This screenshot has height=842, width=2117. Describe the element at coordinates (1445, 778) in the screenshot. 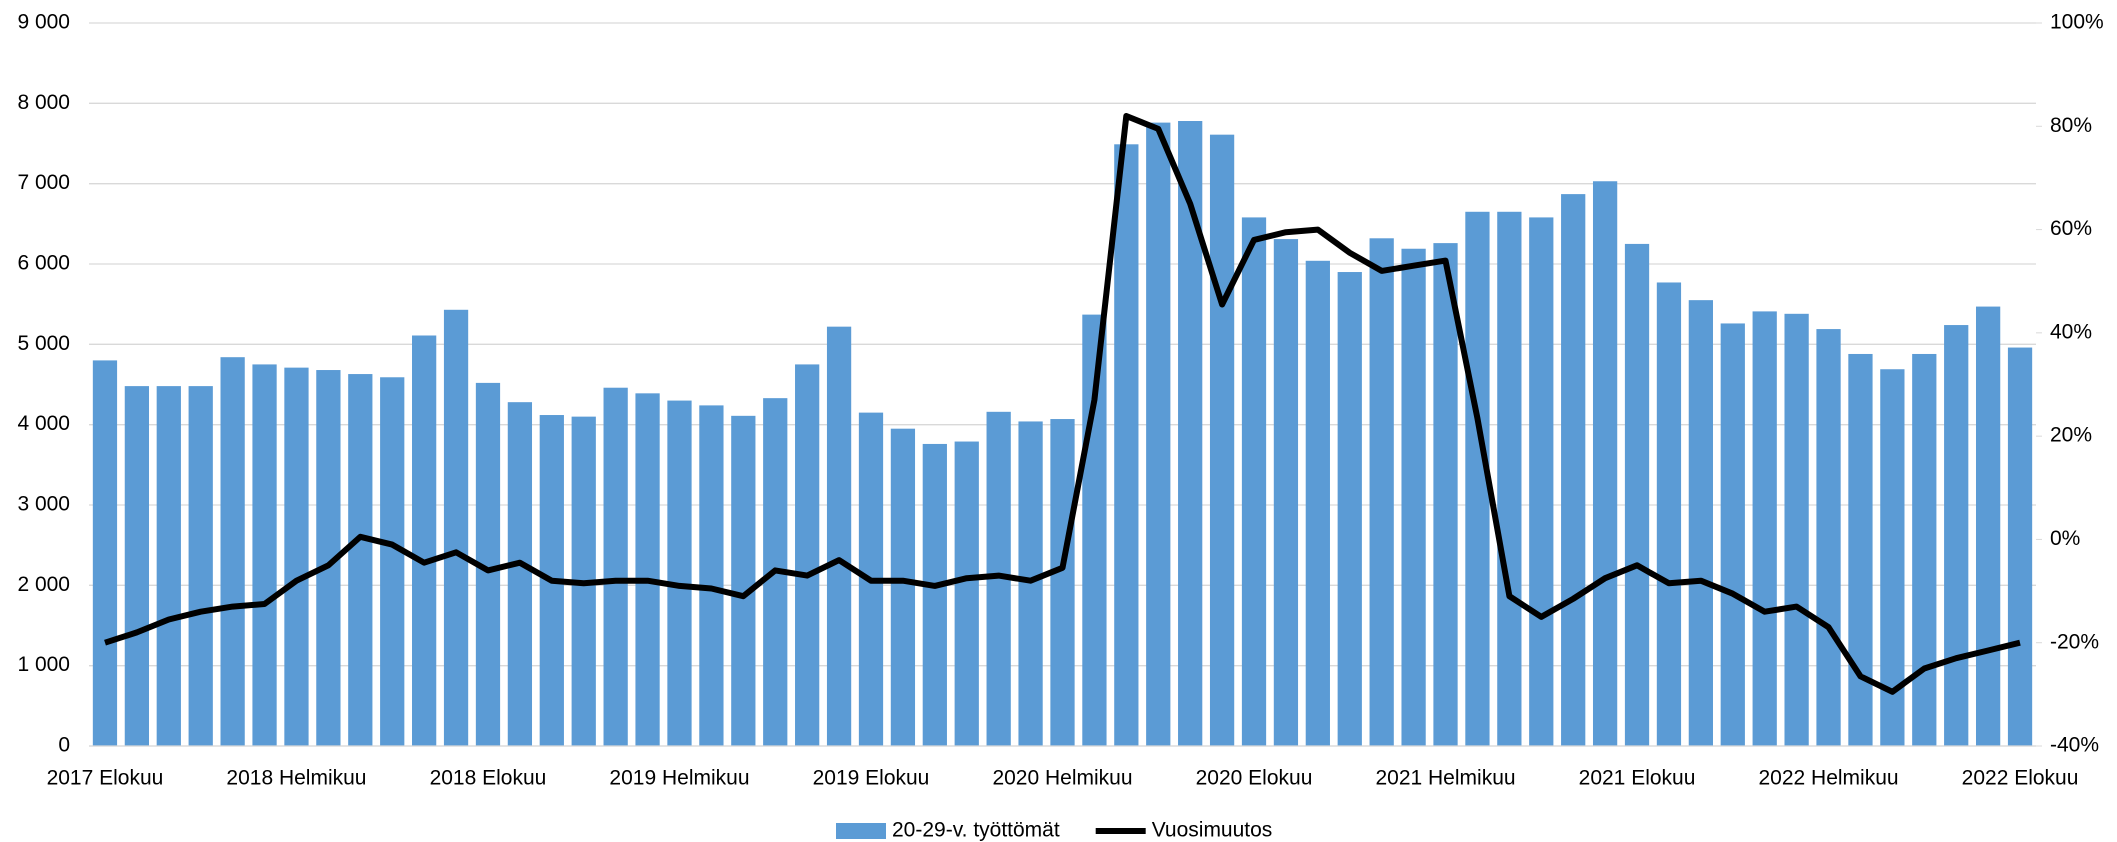

I see `x-tick-label: 2021 Helmikuu` at that location.